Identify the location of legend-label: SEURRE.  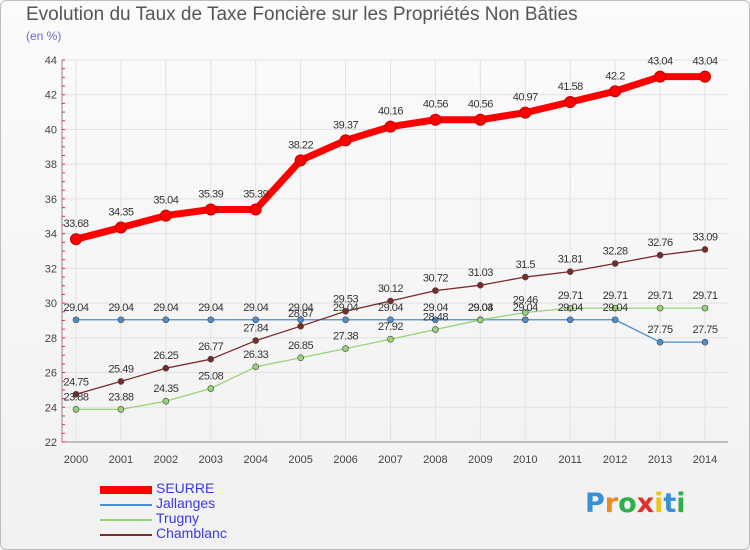
(185, 488).